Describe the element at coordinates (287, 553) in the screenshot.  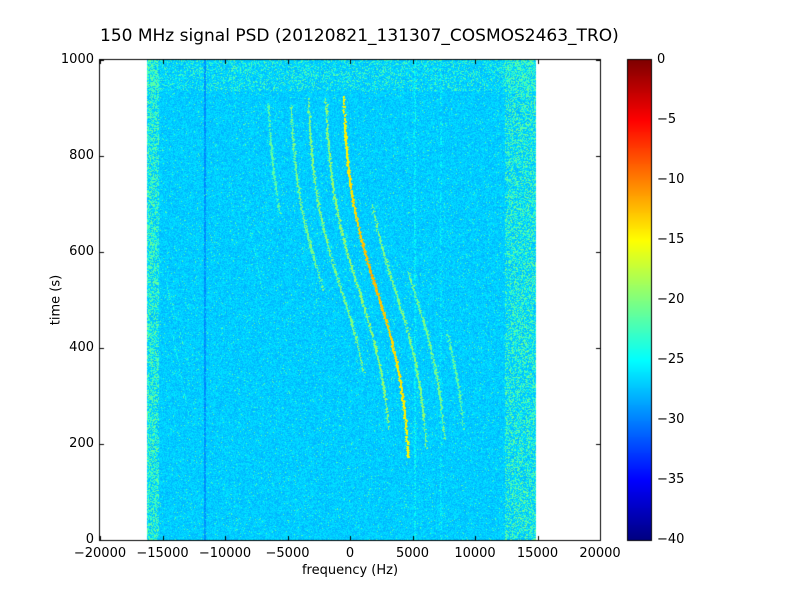
I see `x-tick-label: −5000` at that location.